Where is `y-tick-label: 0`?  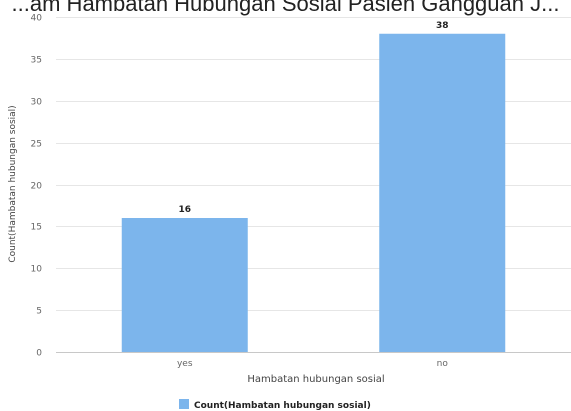
y-tick-label: 0 is located at coordinates (39, 354).